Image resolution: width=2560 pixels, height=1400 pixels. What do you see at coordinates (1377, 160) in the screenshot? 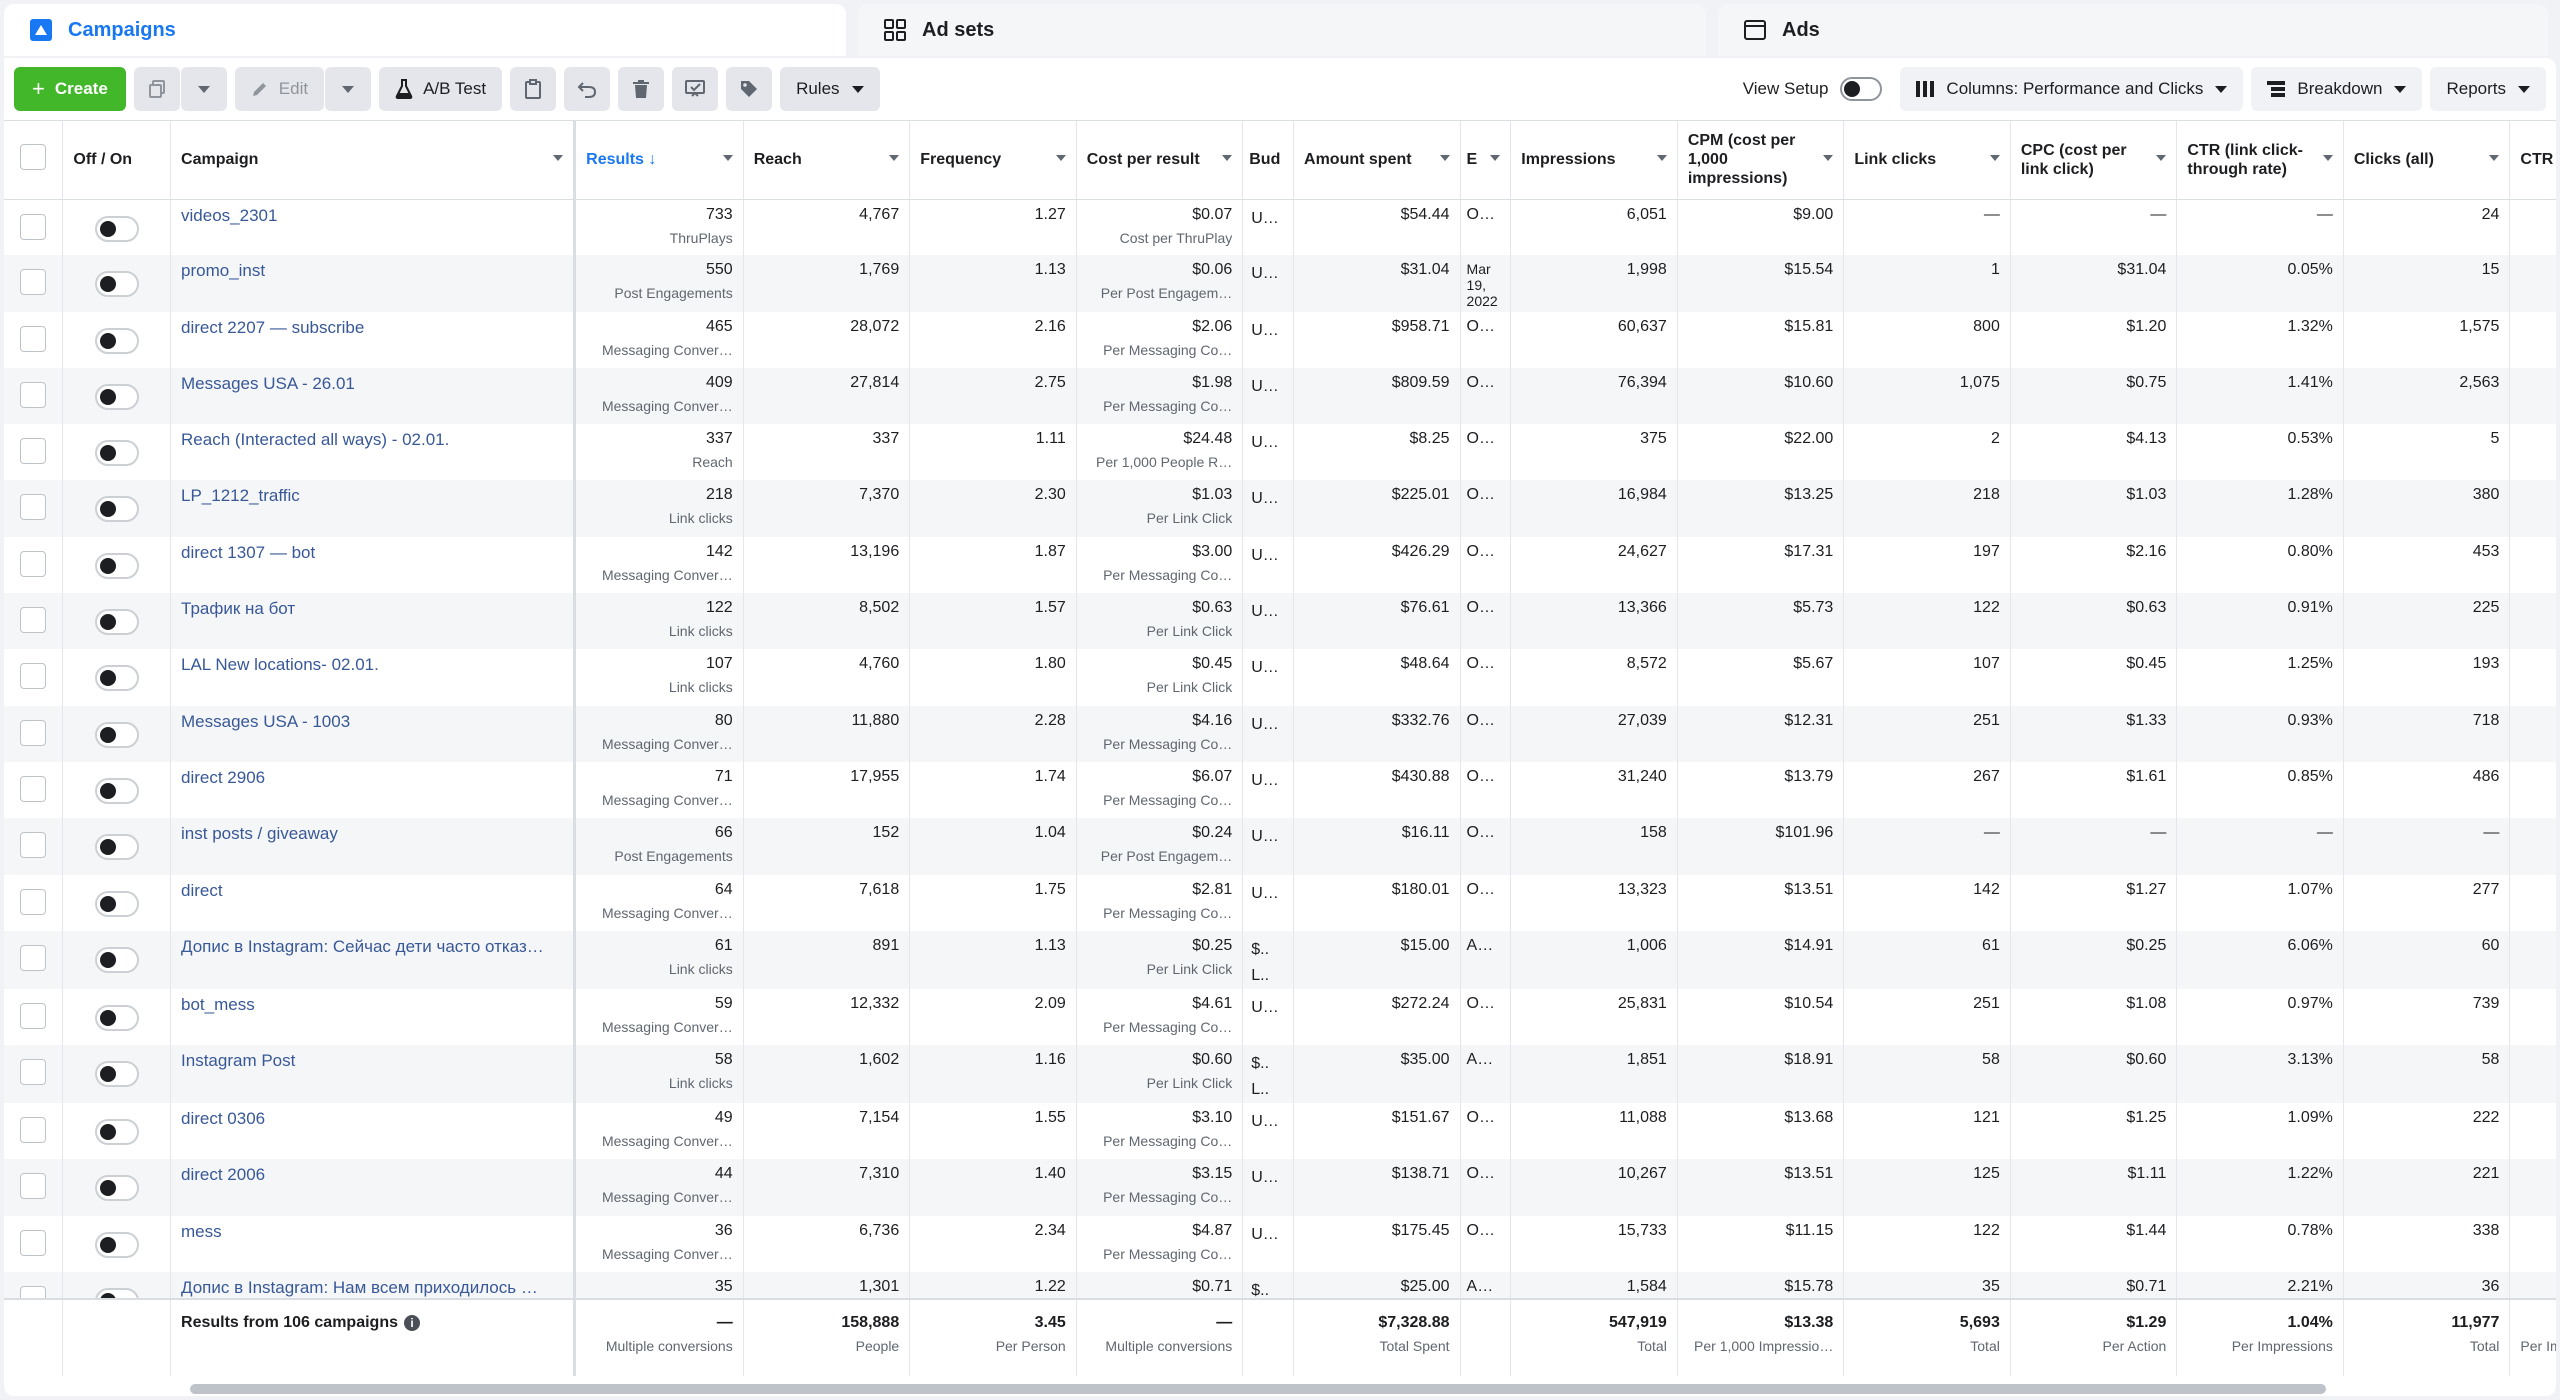
I see `column-header-amount-spent: Amount spent` at bounding box center [1377, 160].